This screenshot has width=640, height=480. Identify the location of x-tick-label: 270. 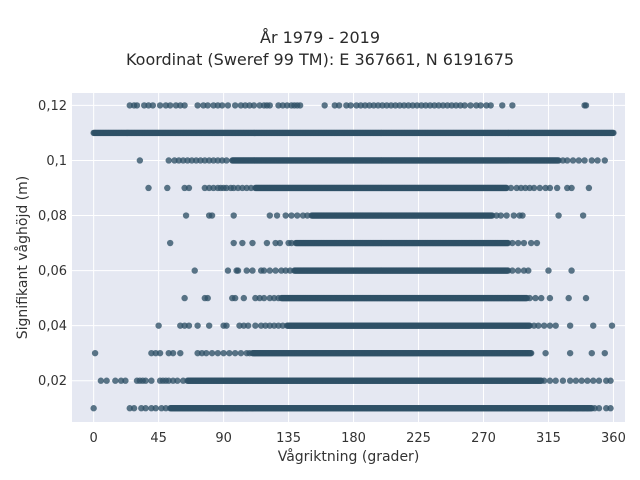
(483, 438).